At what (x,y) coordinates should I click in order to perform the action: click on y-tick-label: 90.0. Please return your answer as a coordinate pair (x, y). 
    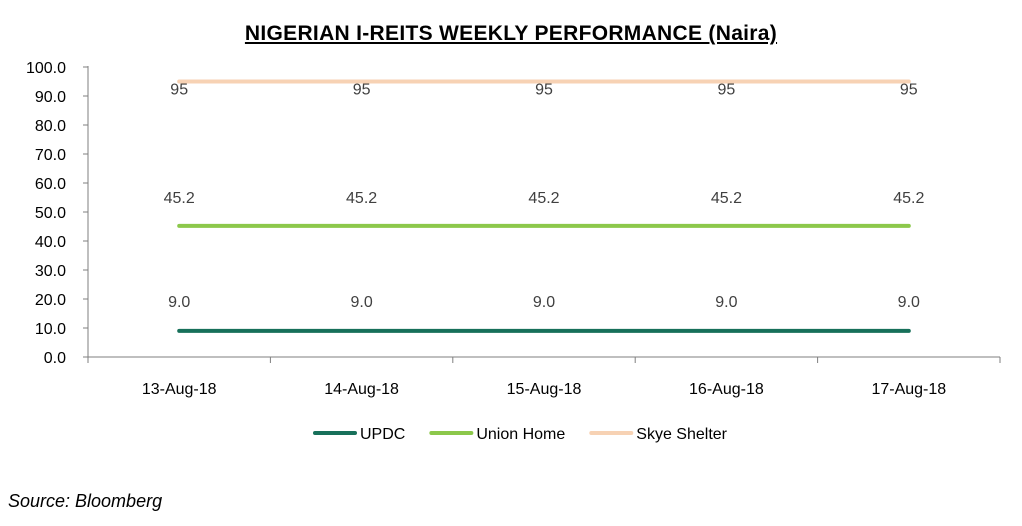
    Looking at the image, I should click on (50, 97).